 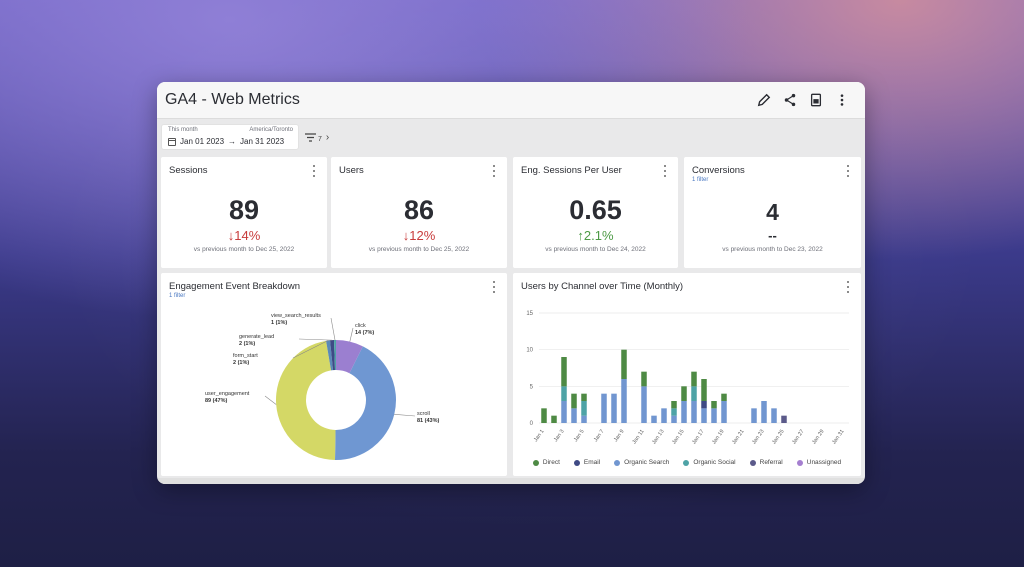 I want to click on x-tick-label: Jan 21, so click(x=738, y=437).